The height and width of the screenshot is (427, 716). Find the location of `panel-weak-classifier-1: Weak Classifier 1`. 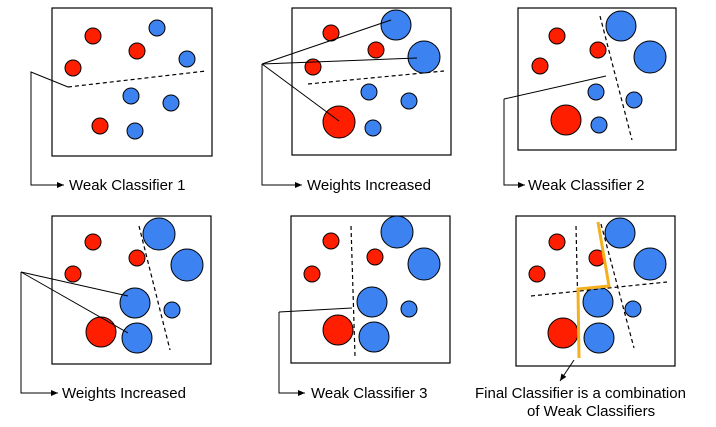

panel-weak-classifier-1: Weak Classifier 1 is located at coordinates (121, 100).